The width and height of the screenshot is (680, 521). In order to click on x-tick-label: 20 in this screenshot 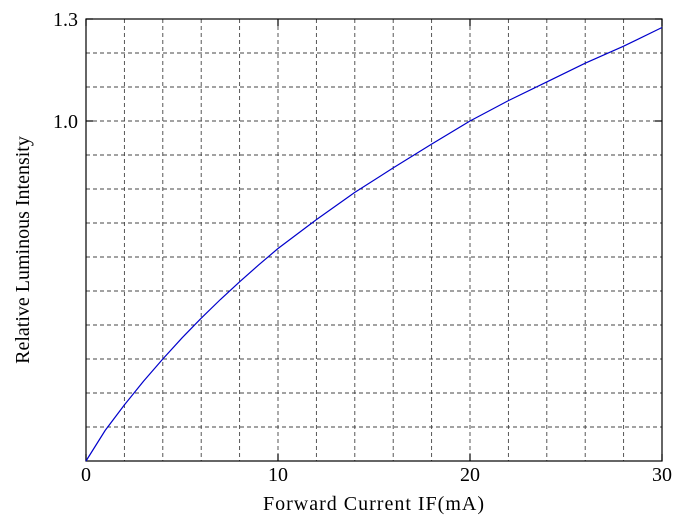, I will do `click(470, 475)`.